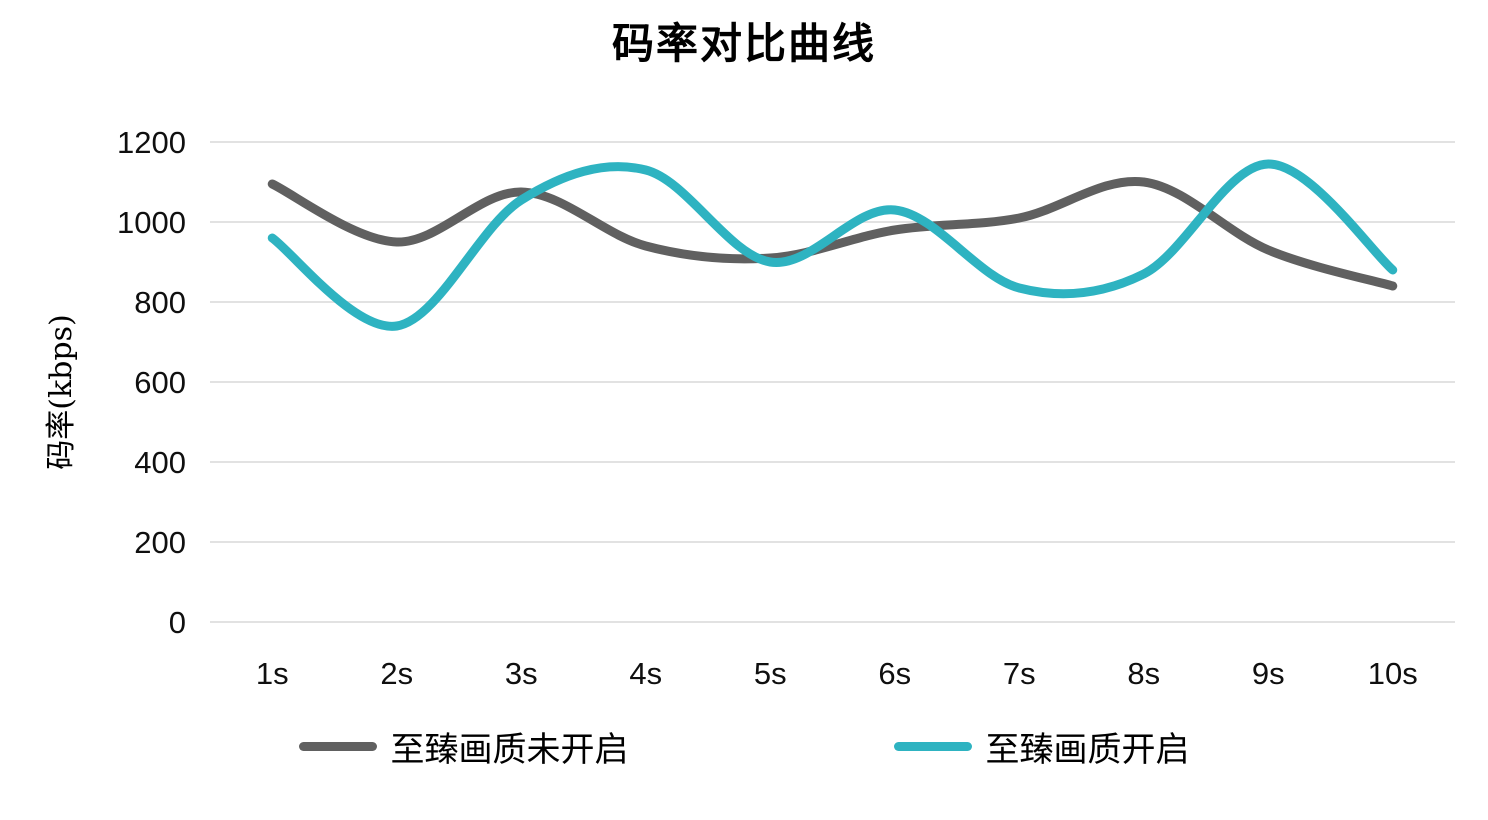 This screenshot has height=820, width=1488. What do you see at coordinates (744, 746) in the screenshot?
I see `legend: 至臻画质未开启 至臻画质开启` at bounding box center [744, 746].